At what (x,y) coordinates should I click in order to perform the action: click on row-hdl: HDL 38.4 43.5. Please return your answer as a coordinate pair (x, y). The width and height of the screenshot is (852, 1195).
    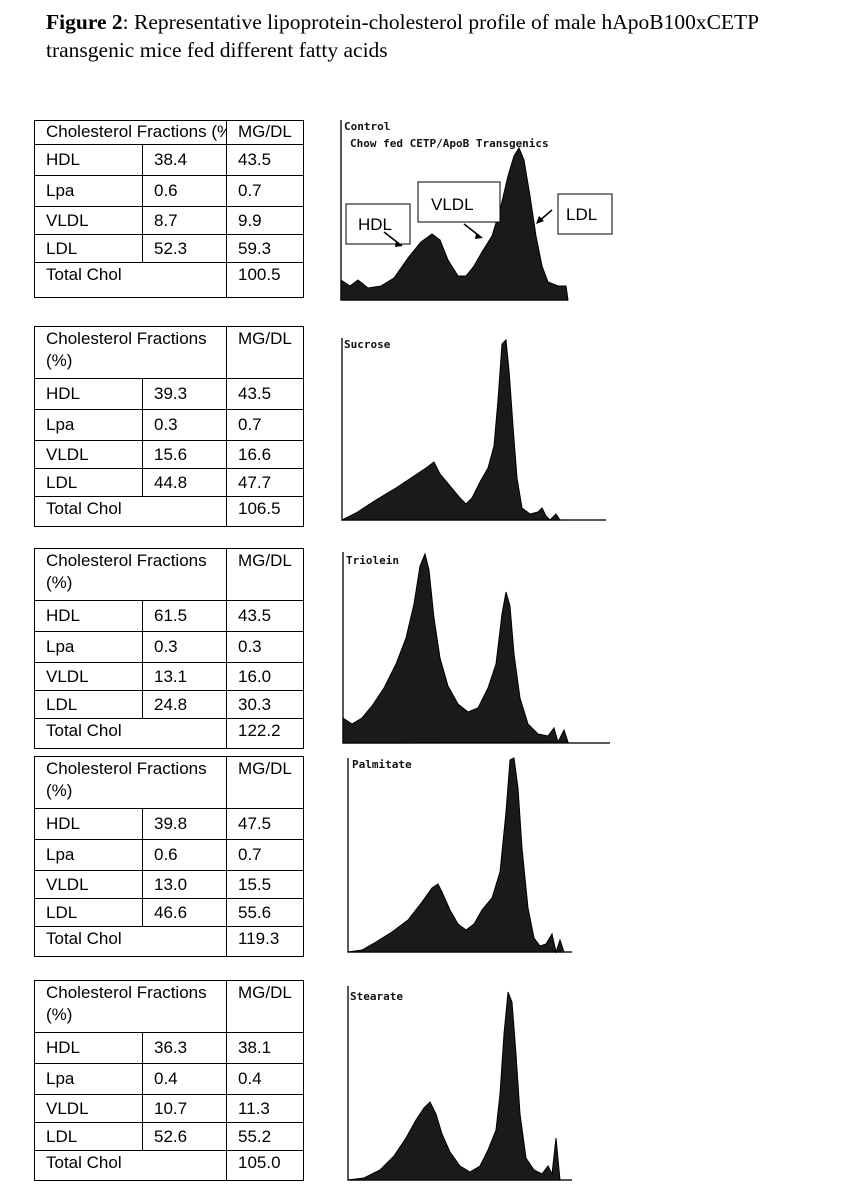
    Looking at the image, I should click on (169, 160).